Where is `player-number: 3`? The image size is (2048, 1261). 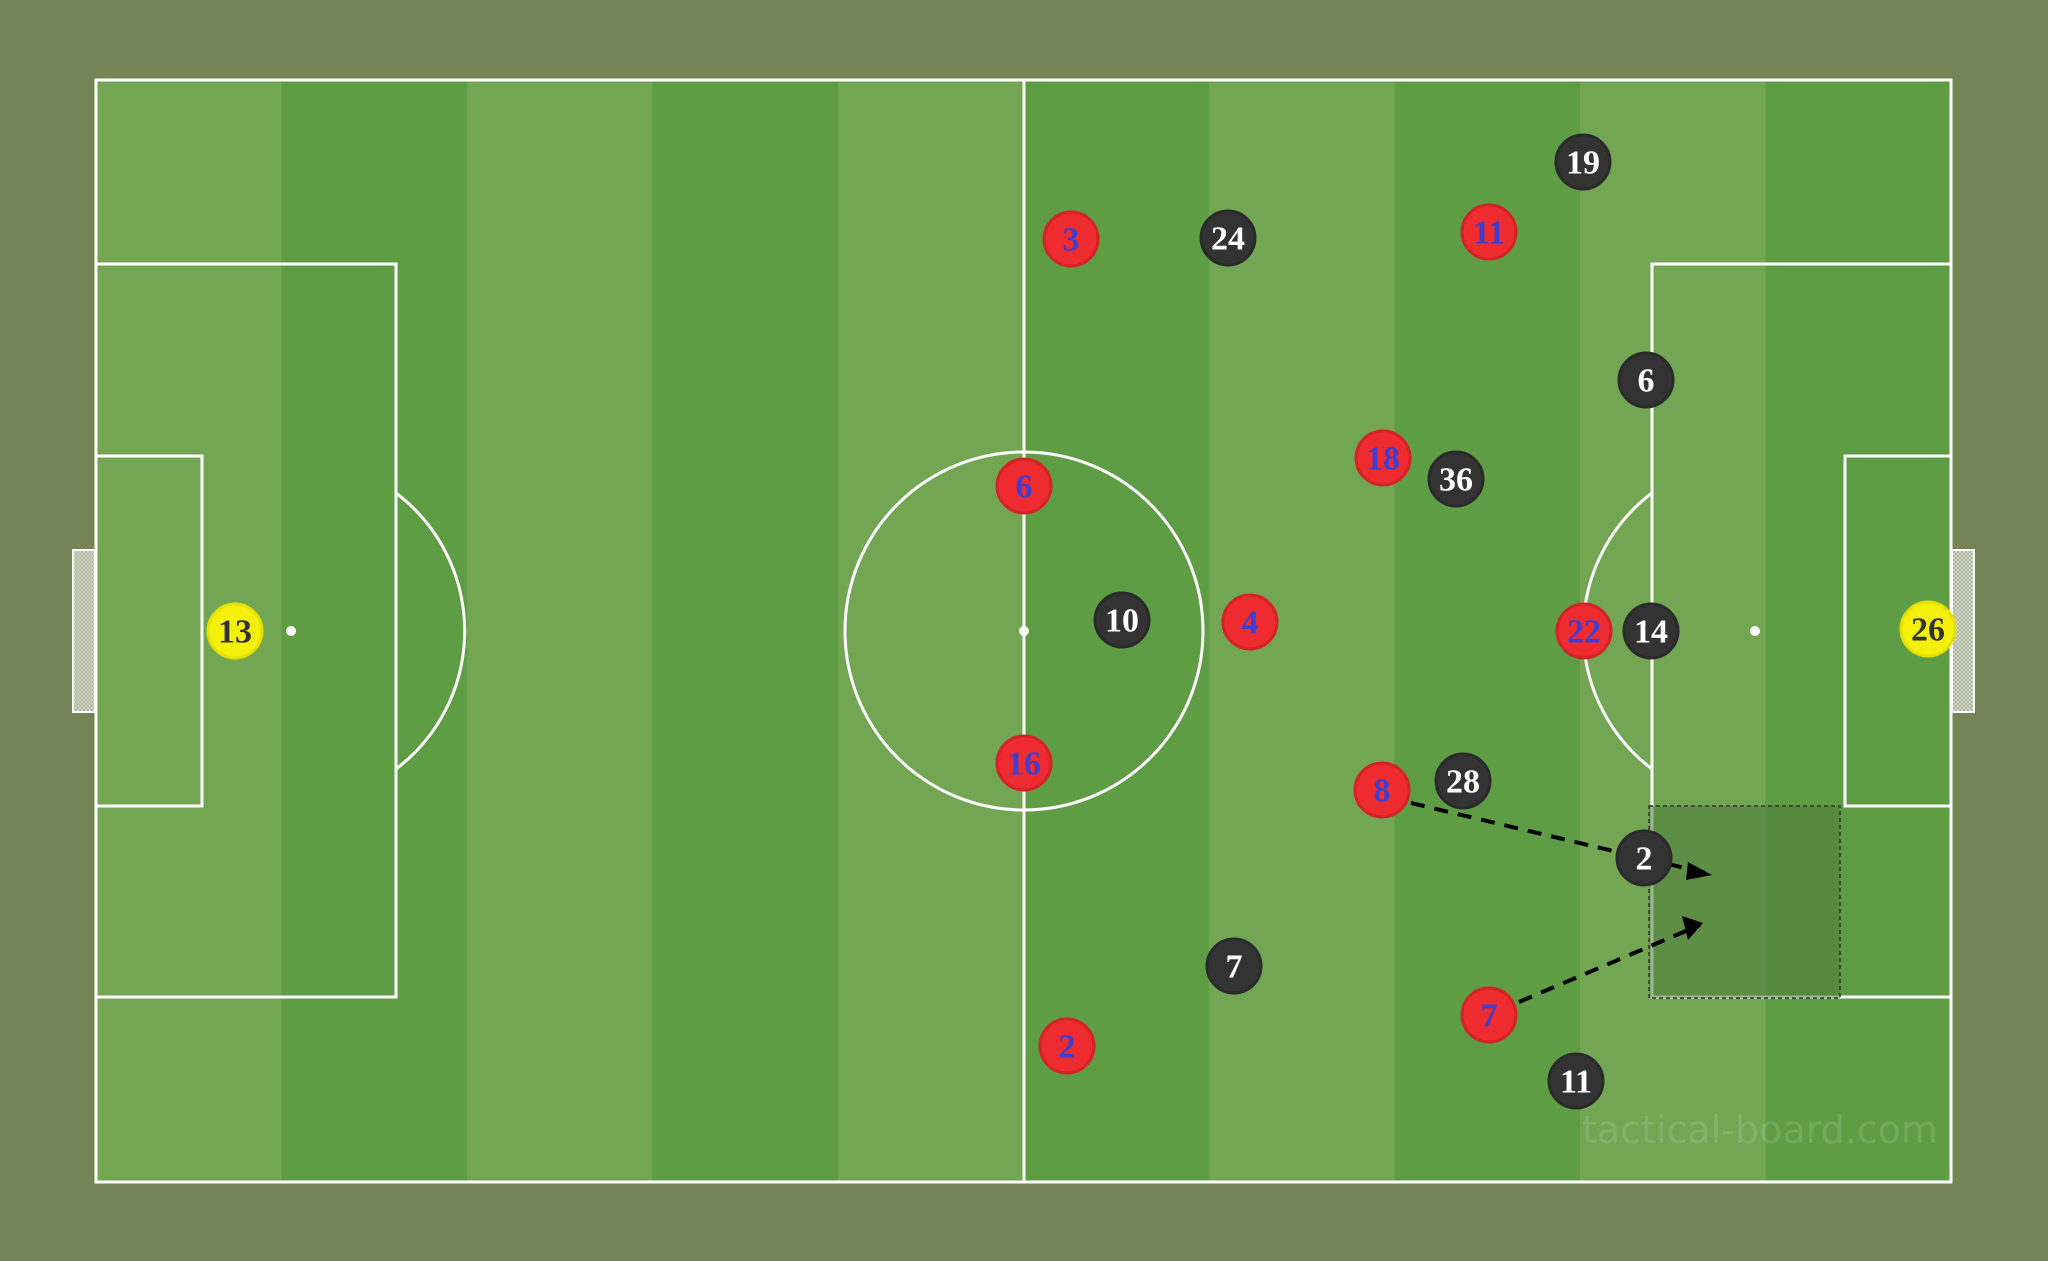
player-number: 3 is located at coordinates (1071, 240).